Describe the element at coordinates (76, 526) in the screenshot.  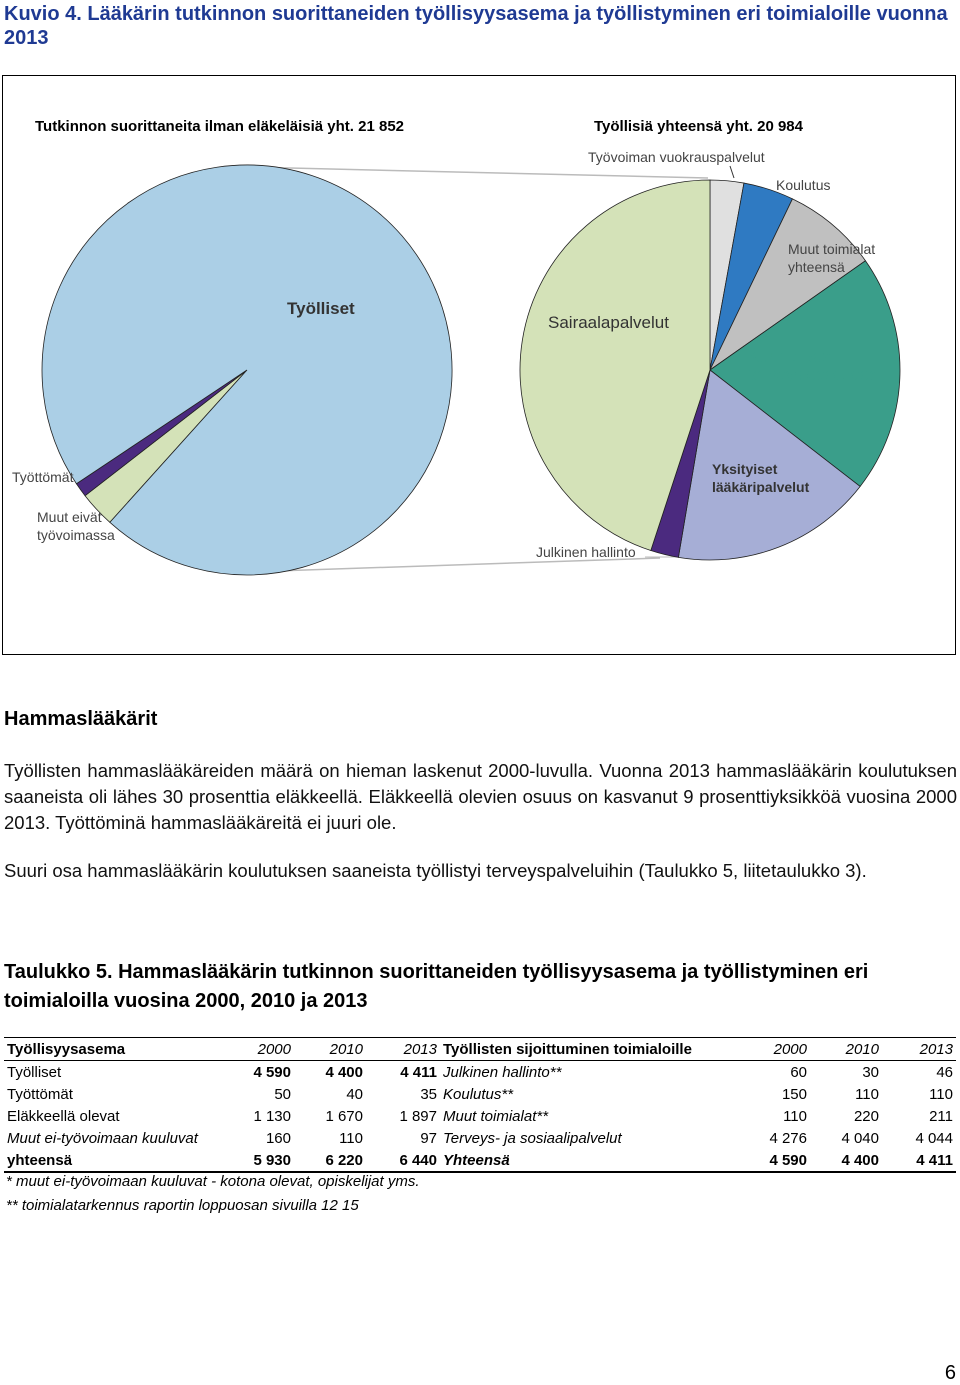
I see `slice-label: Muut eivät työvoimassa` at that location.